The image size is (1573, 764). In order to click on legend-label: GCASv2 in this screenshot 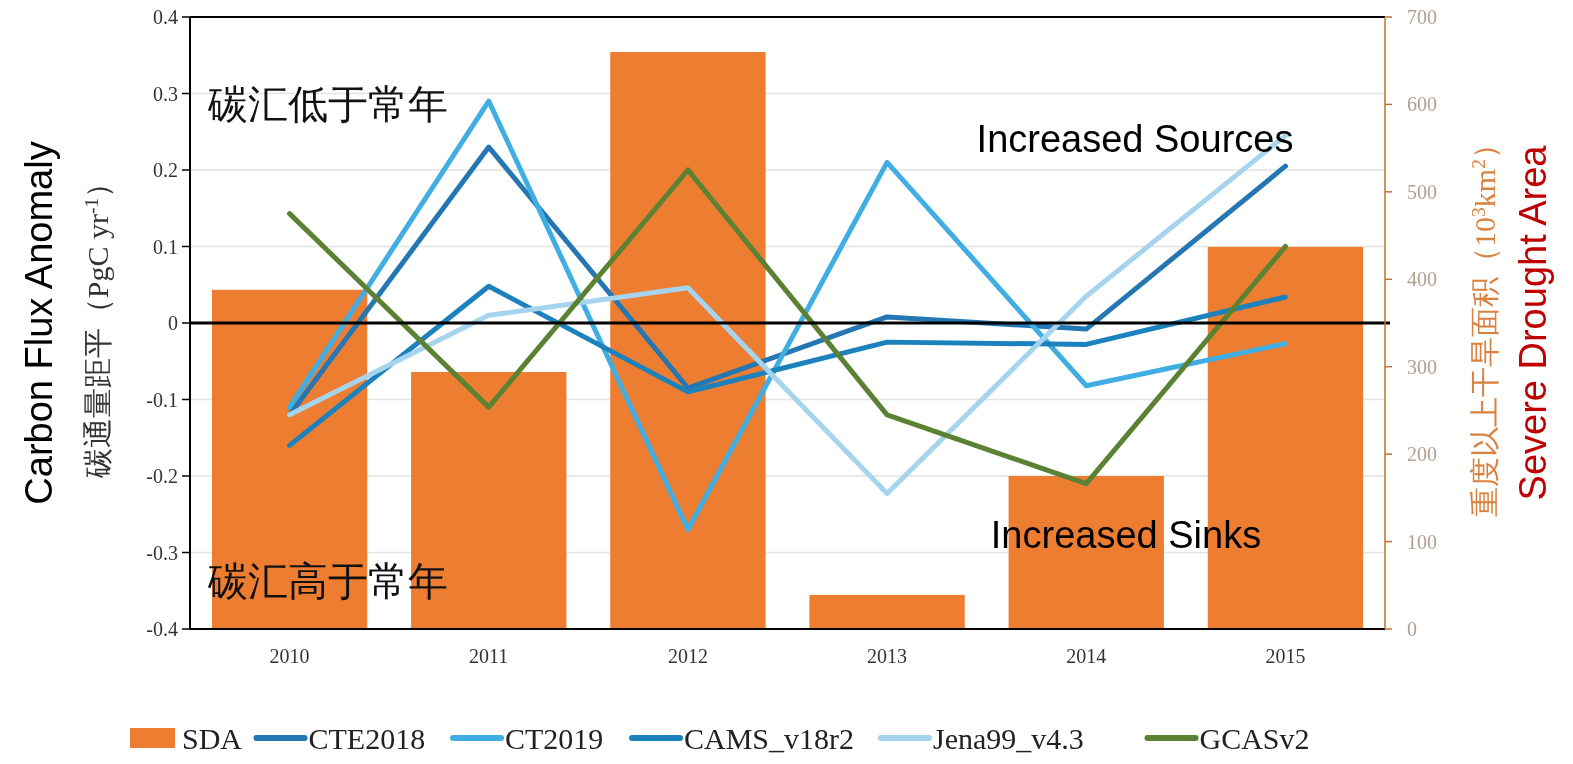, I will do `click(1254, 738)`.